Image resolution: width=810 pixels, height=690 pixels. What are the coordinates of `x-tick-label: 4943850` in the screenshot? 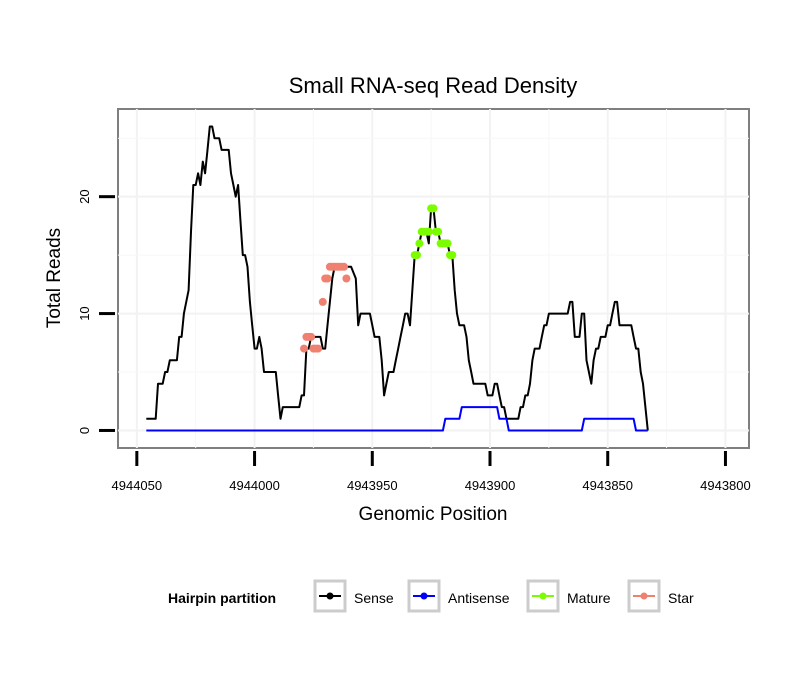 It's located at (607, 485).